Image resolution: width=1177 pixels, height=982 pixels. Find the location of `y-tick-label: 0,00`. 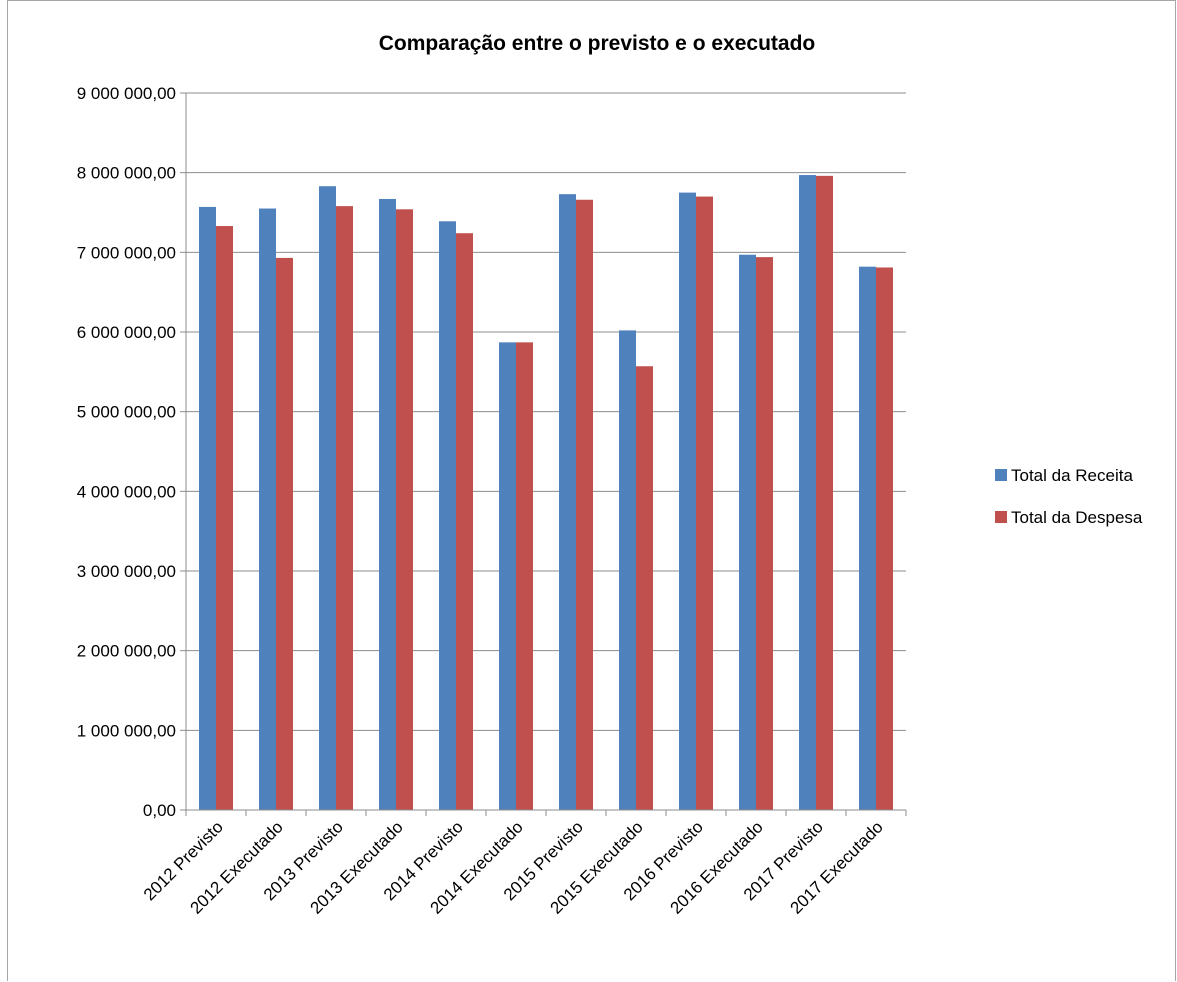

y-tick-label: 0,00 is located at coordinates (159, 810).